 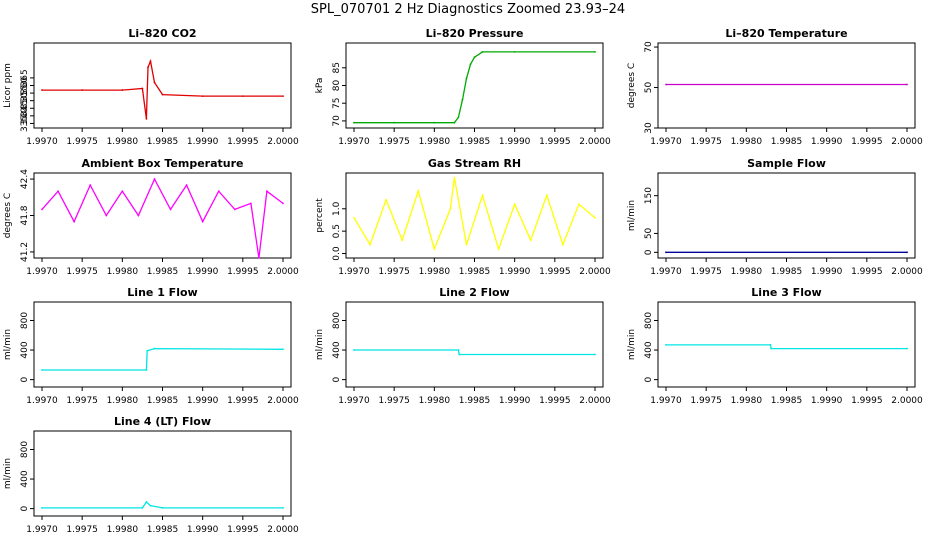 I want to click on chart-title: Ambient Box Temperature, so click(x=163, y=163).